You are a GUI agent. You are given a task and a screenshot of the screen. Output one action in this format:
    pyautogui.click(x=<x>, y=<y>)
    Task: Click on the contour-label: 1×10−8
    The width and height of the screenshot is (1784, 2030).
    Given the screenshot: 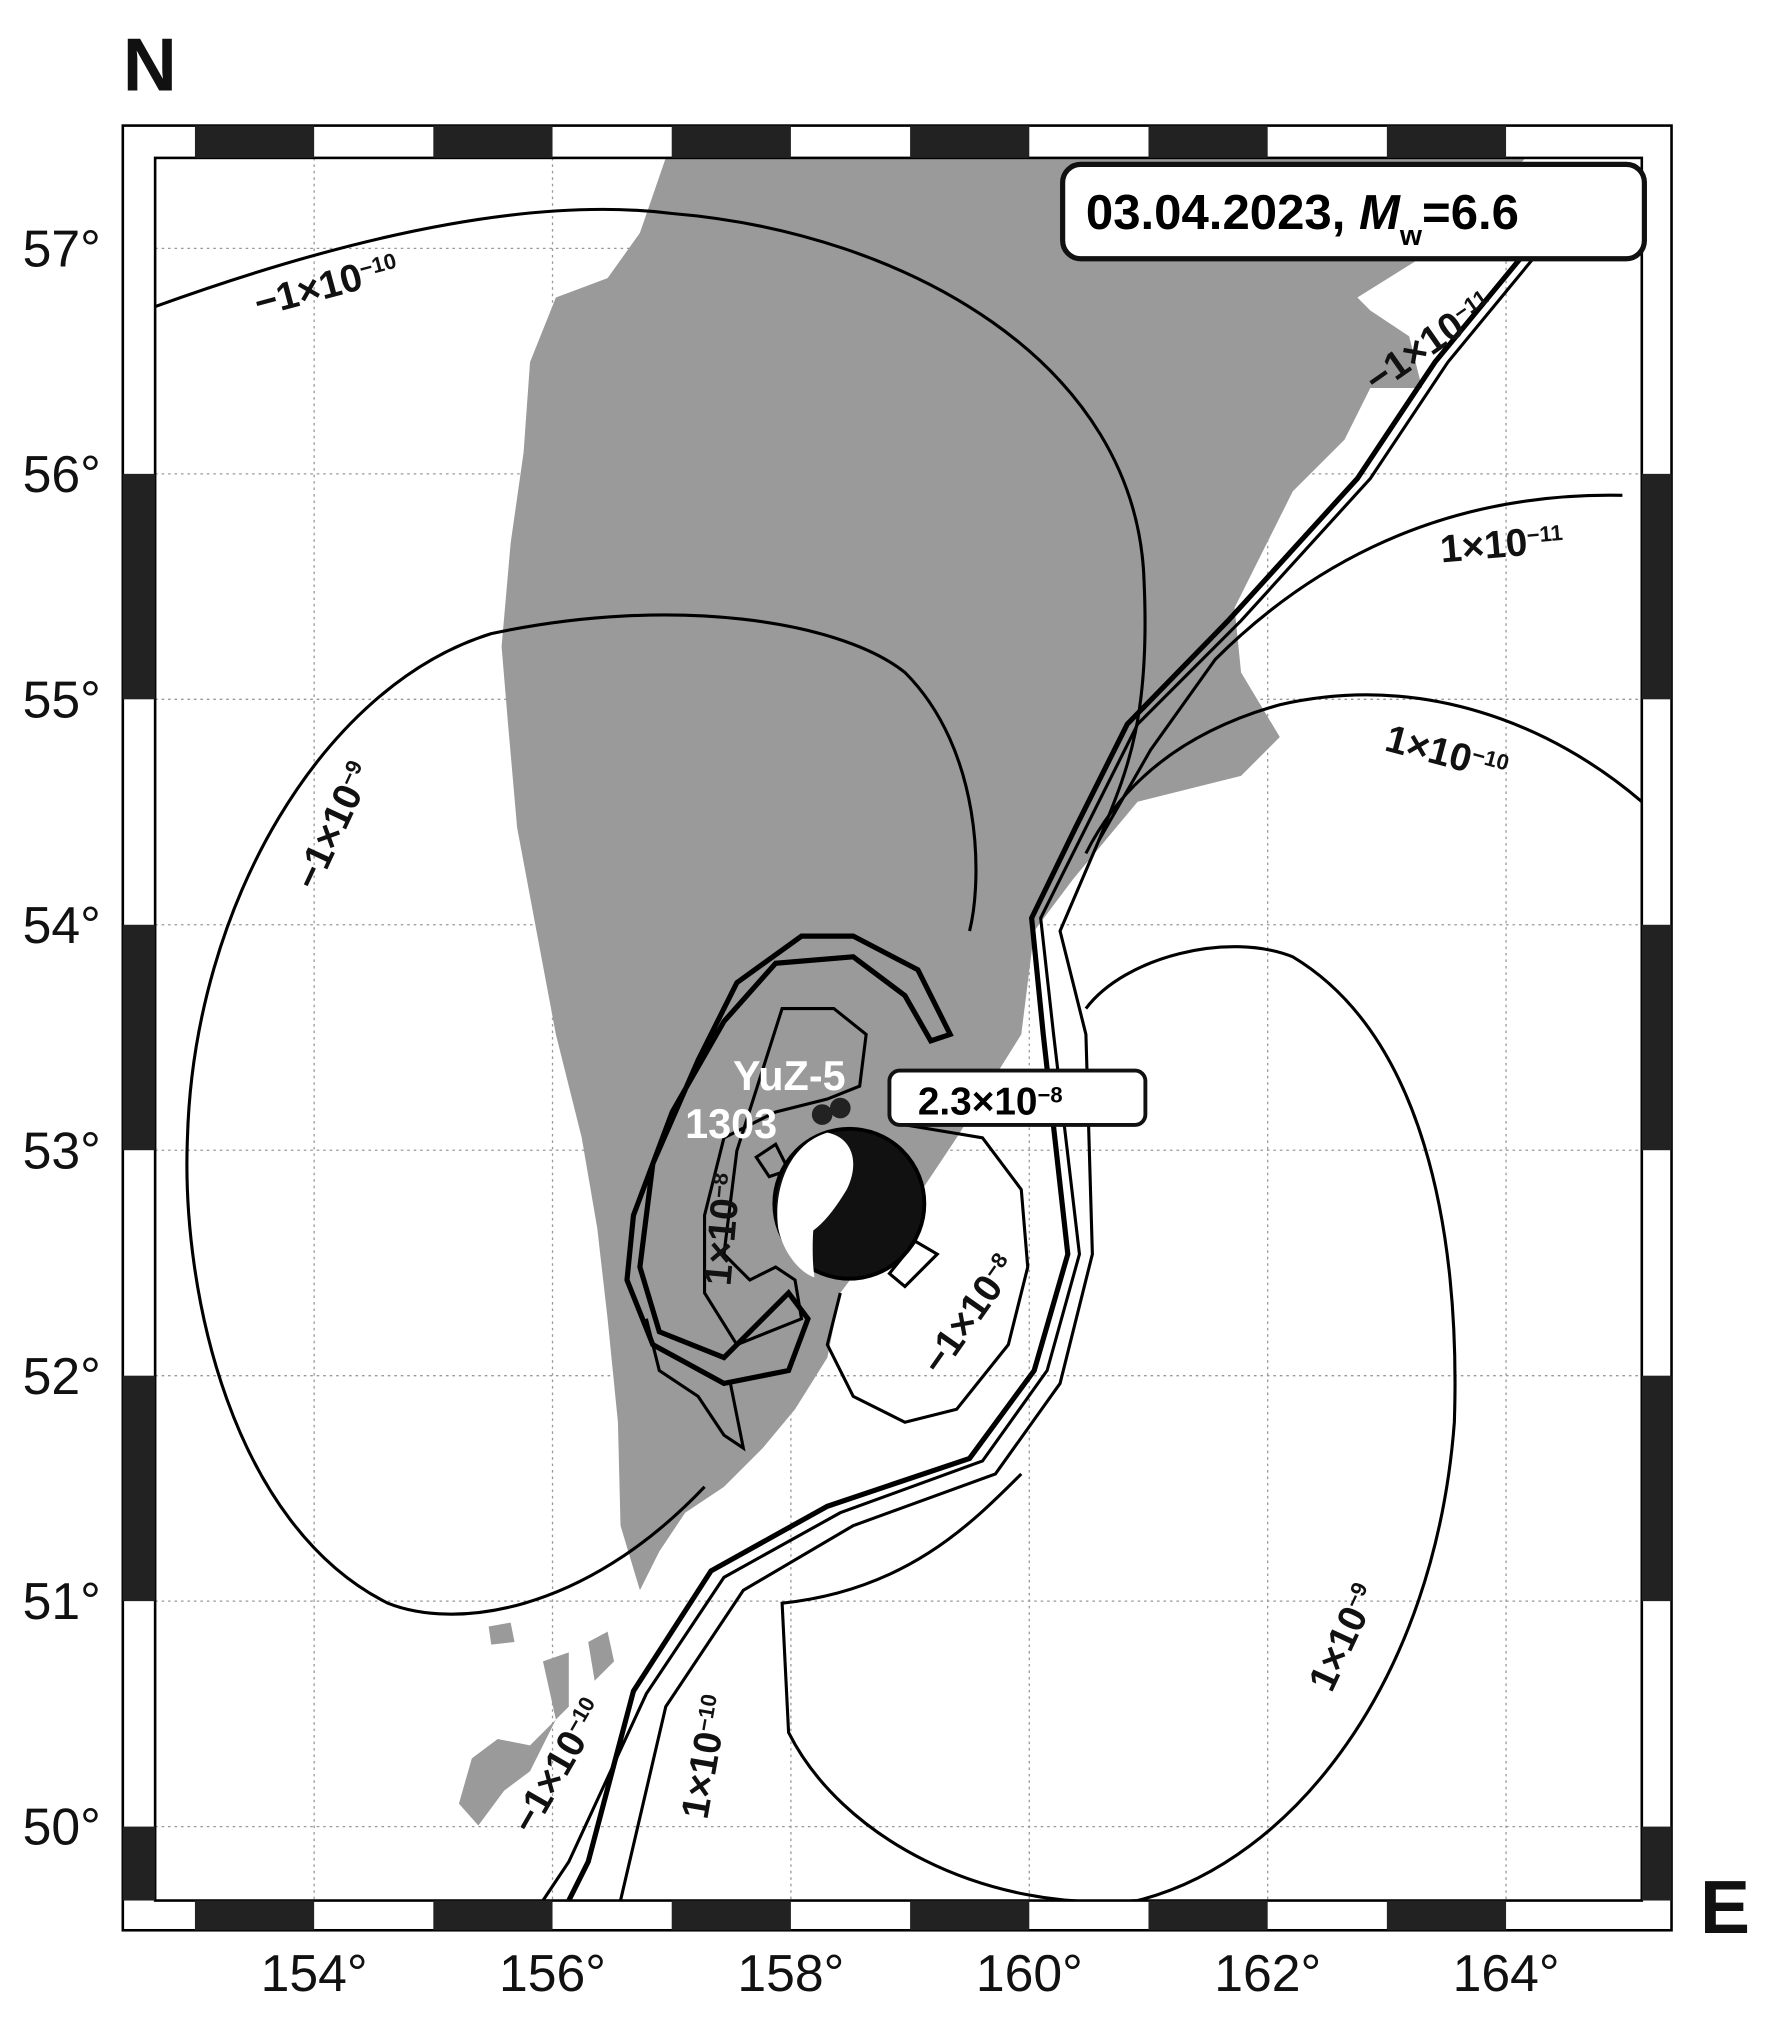 What is the action you would take?
    pyautogui.click(x=723, y=1230)
    